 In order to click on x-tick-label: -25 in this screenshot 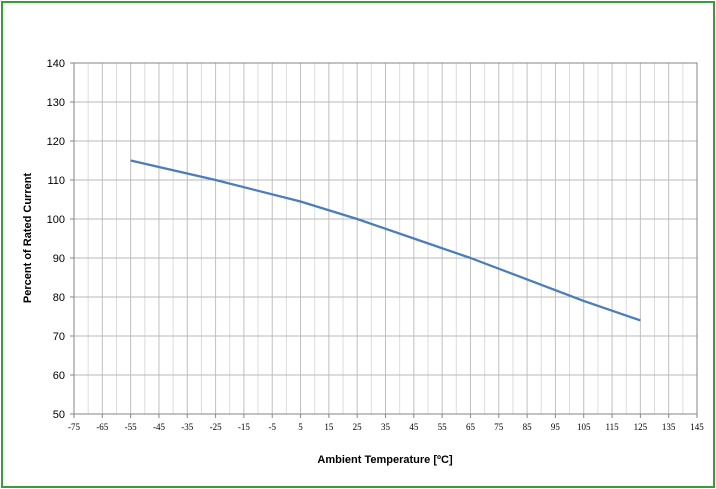, I will do `click(216, 427)`.